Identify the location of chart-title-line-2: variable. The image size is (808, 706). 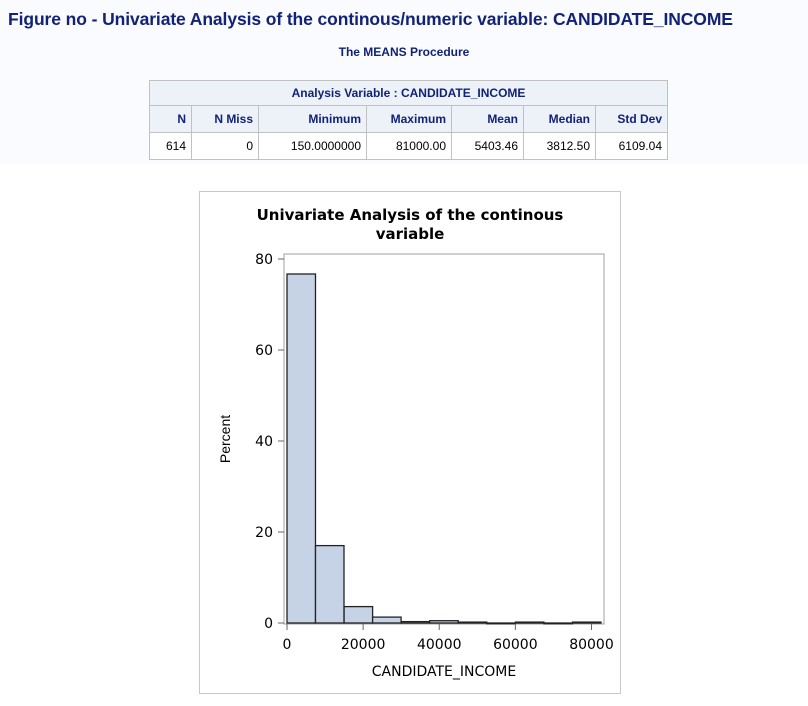
(410, 234).